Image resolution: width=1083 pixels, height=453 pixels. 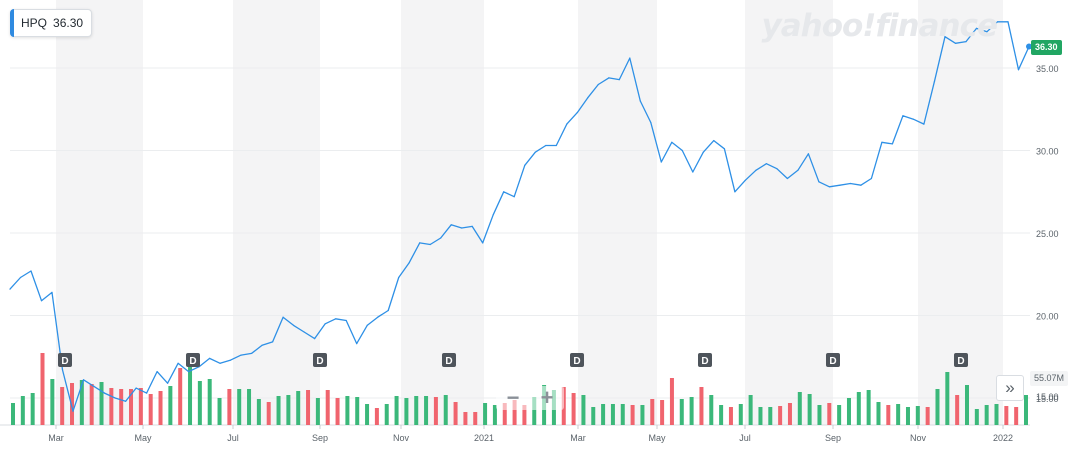 I want to click on x-tick-label: 2021, so click(x=484, y=438).